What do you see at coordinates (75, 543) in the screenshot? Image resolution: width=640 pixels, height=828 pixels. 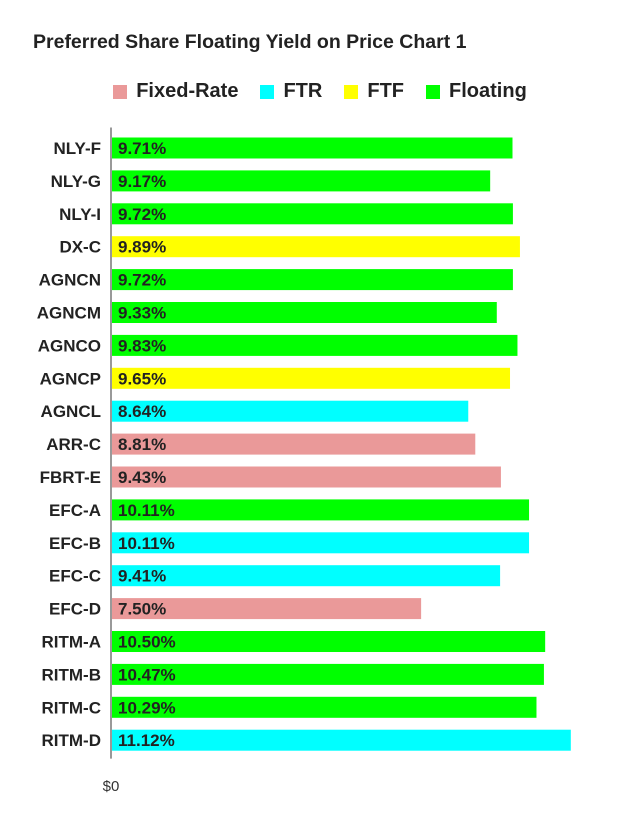 I see `category-label-efc-b: EFC-B` at bounding box center [75, 543].